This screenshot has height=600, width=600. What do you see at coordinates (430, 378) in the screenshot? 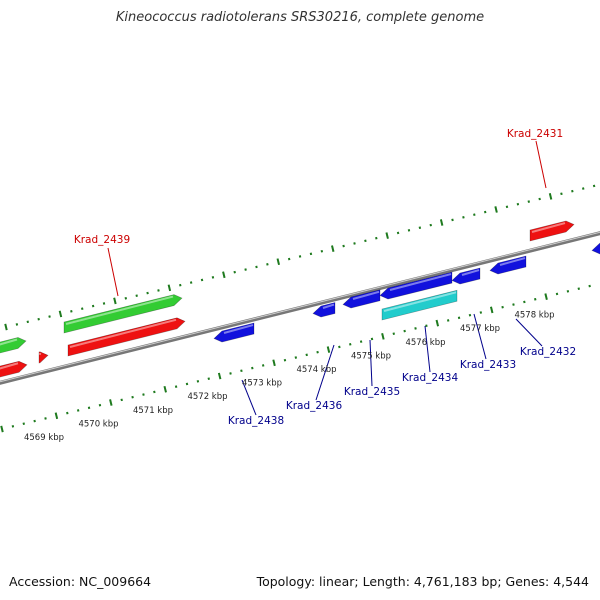
I see `gene-label: Krad_2434` at bounding box center [430, 378].